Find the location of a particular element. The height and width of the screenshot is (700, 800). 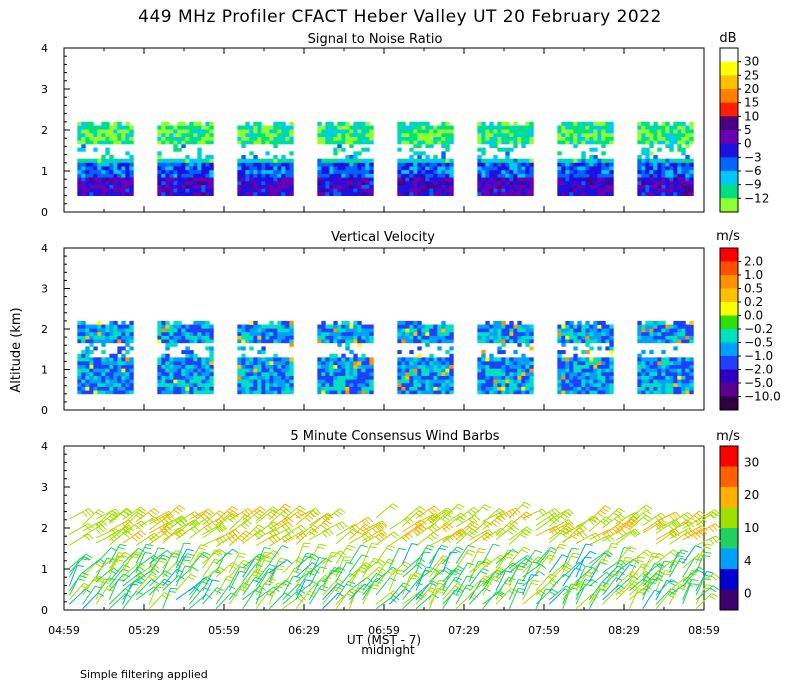

wind-barb is located at coordinates (280, 516).